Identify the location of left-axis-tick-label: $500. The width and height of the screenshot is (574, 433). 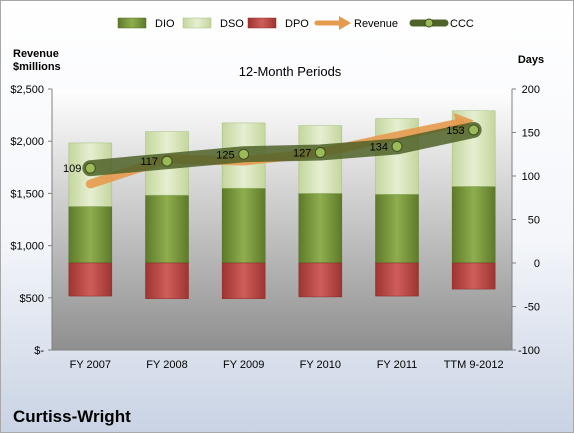
(32, 299).